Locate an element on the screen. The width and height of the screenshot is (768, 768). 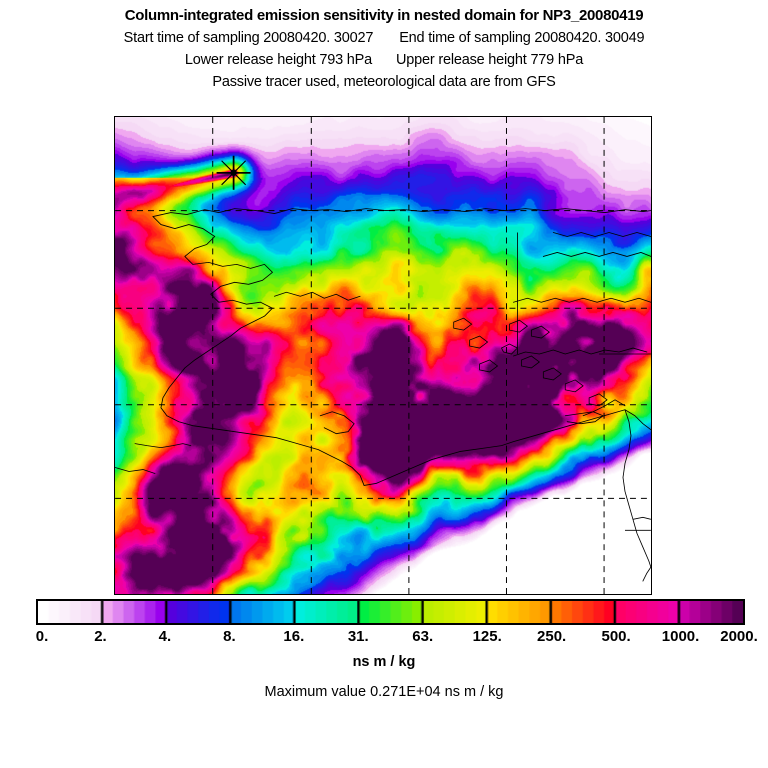
colorbar-tick-labels: 0. 2. 4. 8. 16. 31. 63. 125. 250. 500. 1000. 2000. is located at coordinates (384, 638).